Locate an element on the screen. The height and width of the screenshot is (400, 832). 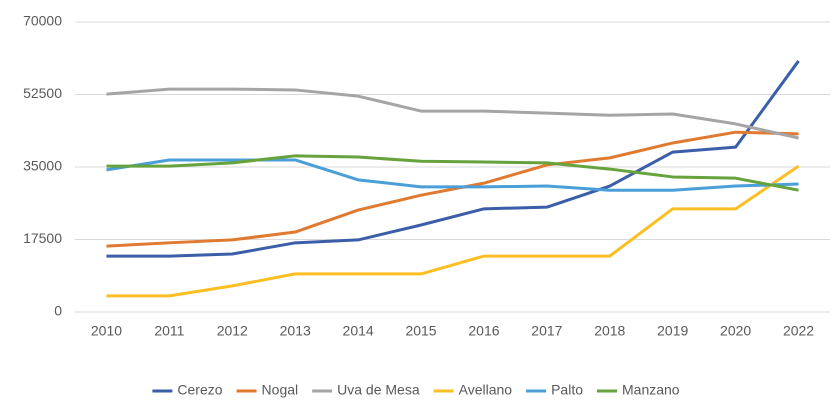
y-tick-label: 52500 is located at coordinates (42, 93).